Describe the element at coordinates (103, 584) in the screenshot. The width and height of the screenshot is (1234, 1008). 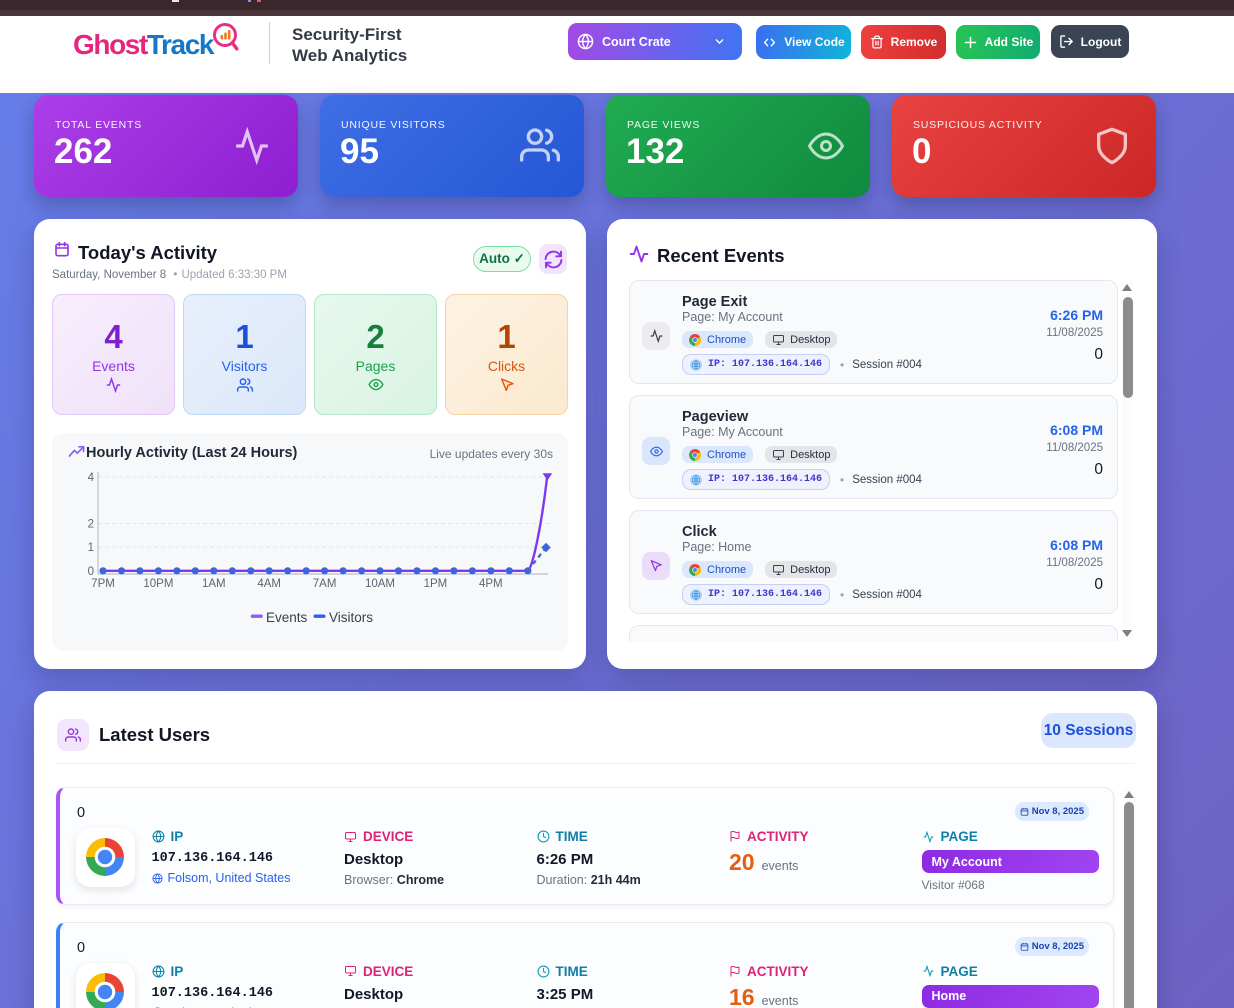
I see `svg-text: 7PM` at that location.